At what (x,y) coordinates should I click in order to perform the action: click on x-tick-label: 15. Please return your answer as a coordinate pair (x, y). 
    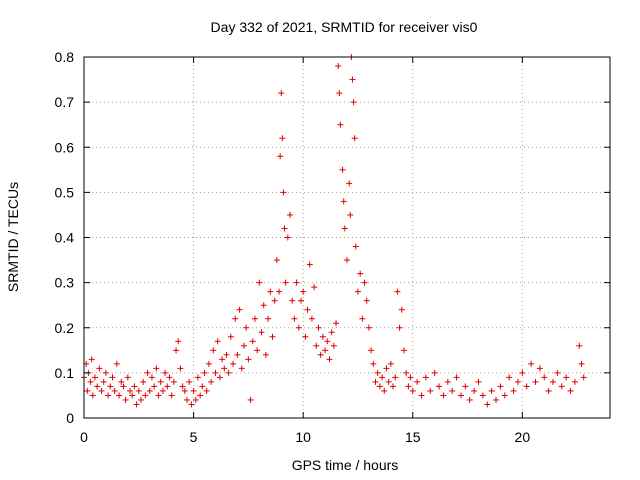
    Looking at the image, I should click on (413, 437).